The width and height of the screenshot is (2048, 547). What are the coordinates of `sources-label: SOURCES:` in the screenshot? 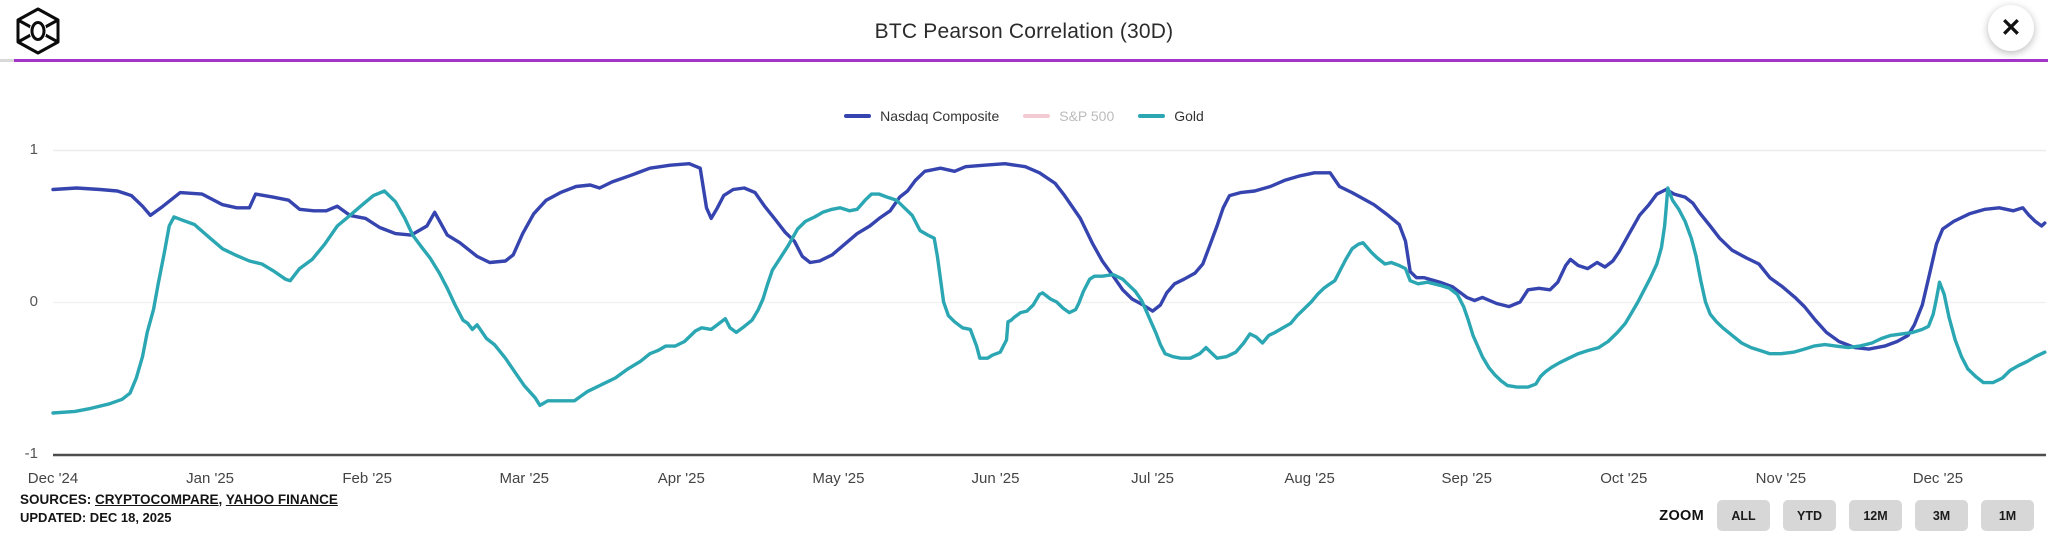 It's located at (56, 499).